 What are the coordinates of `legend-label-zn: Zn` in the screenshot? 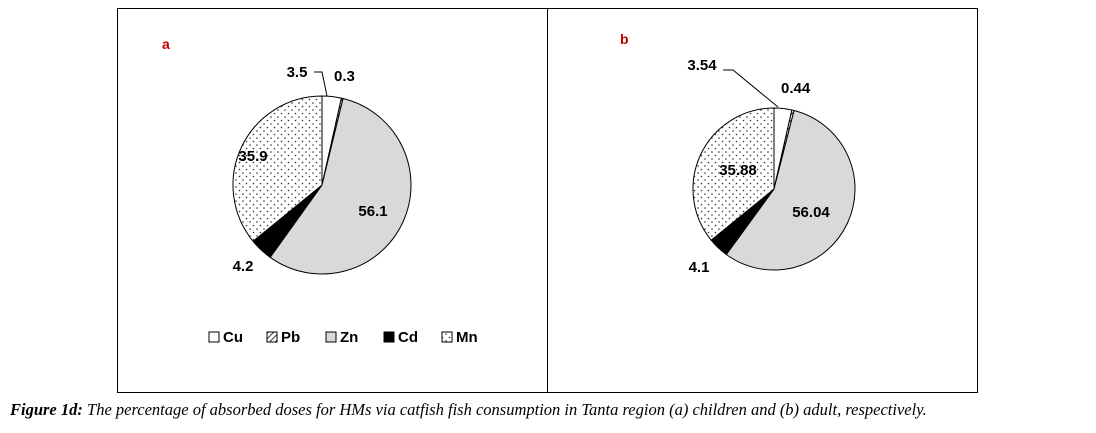 It's located at (349, 337).